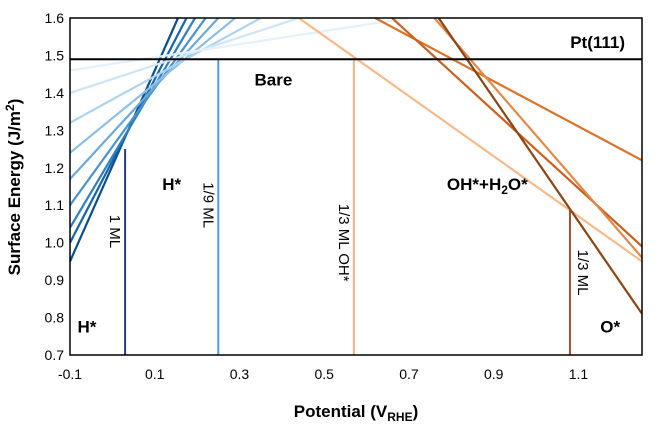 The width and height of the screenshot is (665, 431). What do you see at coordinates (399, 417) in the screenshot?
I see `x-axis-title-sub: RHE` at bounding box center [399, 417].